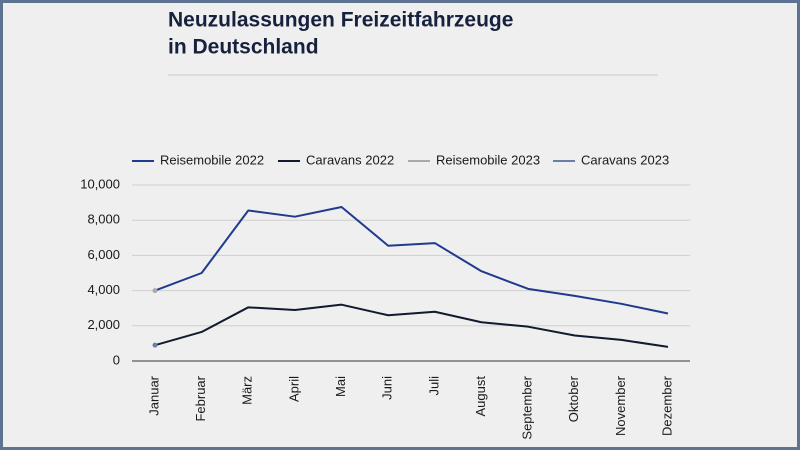 The image size is (800, 450). Describe the element at coordinates (103, 219) in the screenshot. I see `y-tick-label: 8,000` at that location.